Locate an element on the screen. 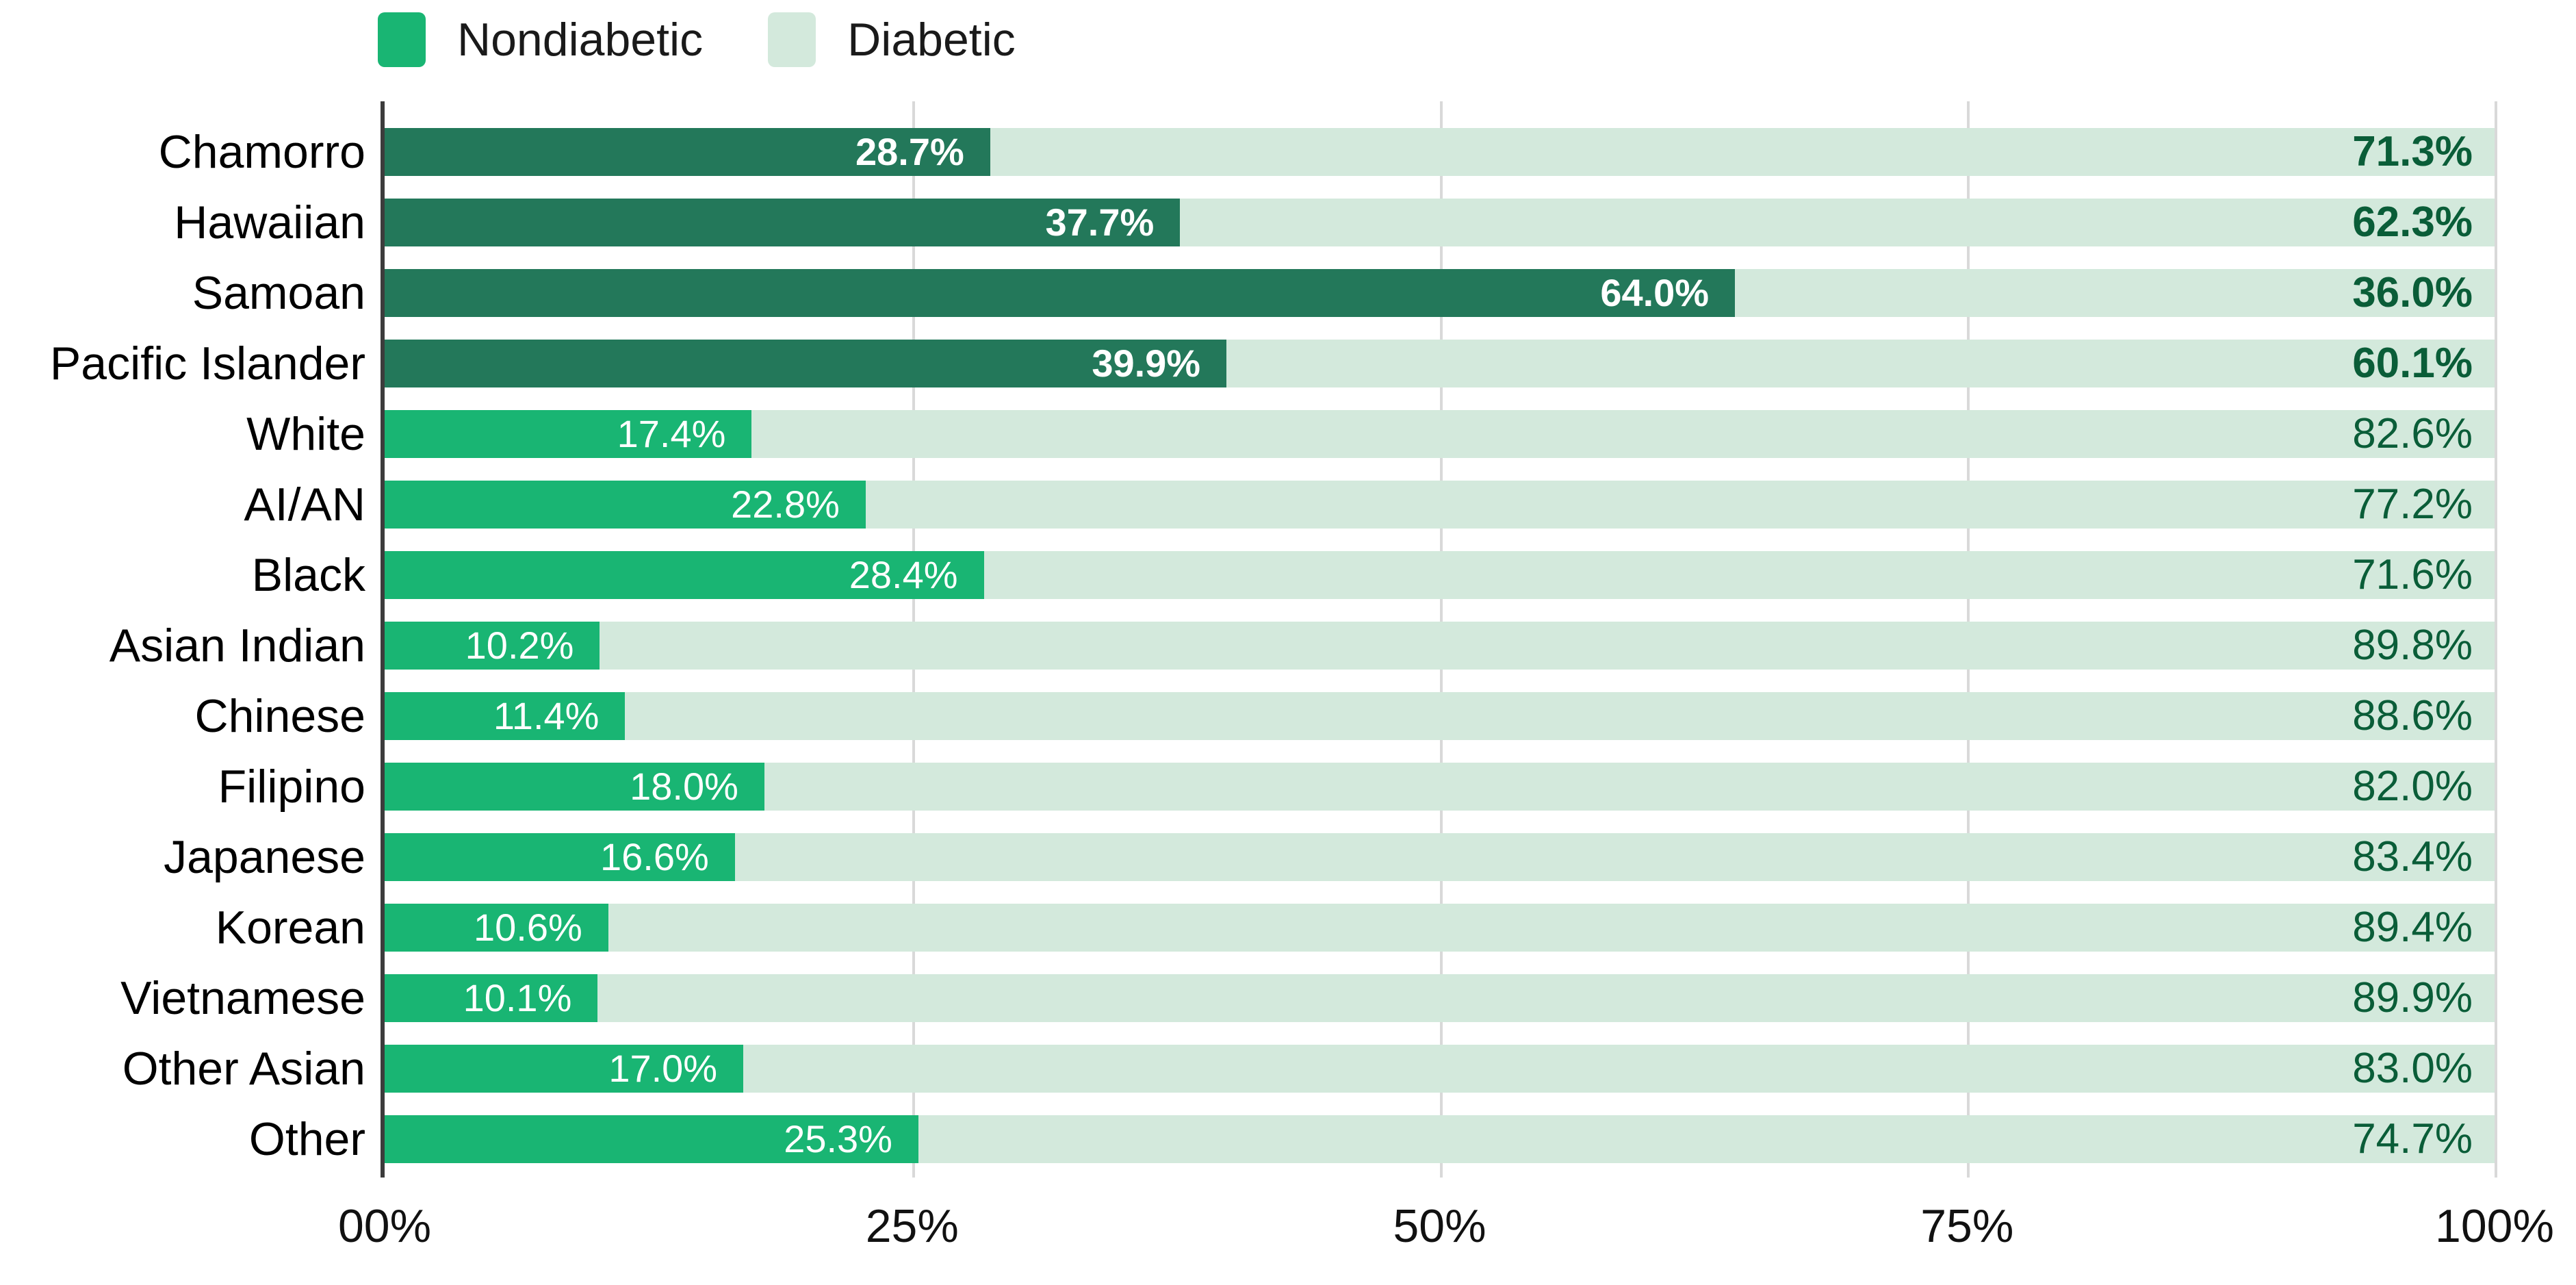 This screenshot has height=1285, width=2576. diabetic-bar: 37.7% 62.3% is located at coordinates (1440, 222).